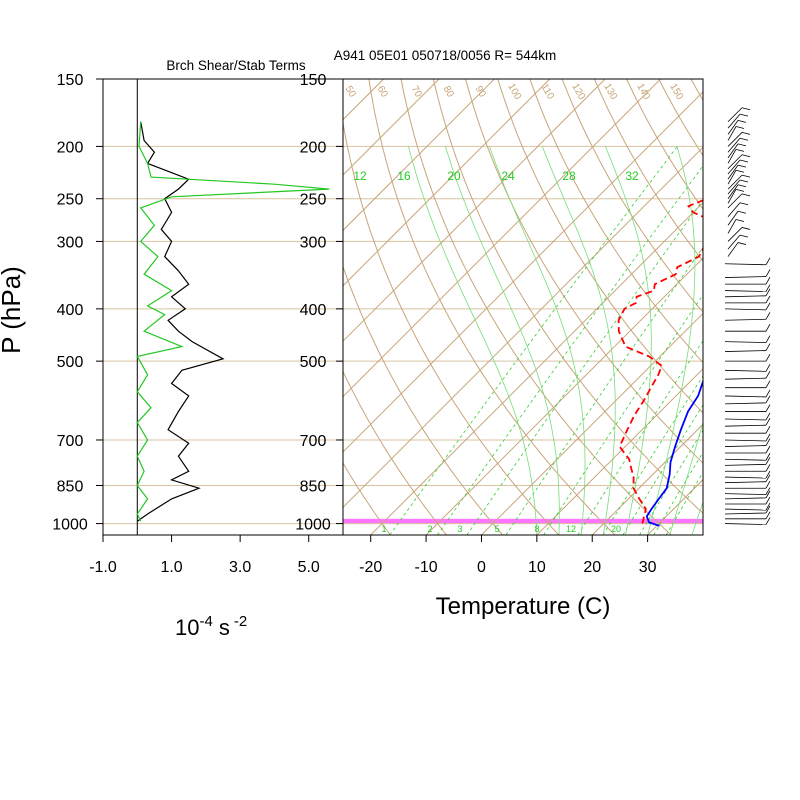 Image resolution: width=800 pixels, height=800 pixels. I want to click on mixing-ratio-bottom-label-20: 20, so click(616, 529).